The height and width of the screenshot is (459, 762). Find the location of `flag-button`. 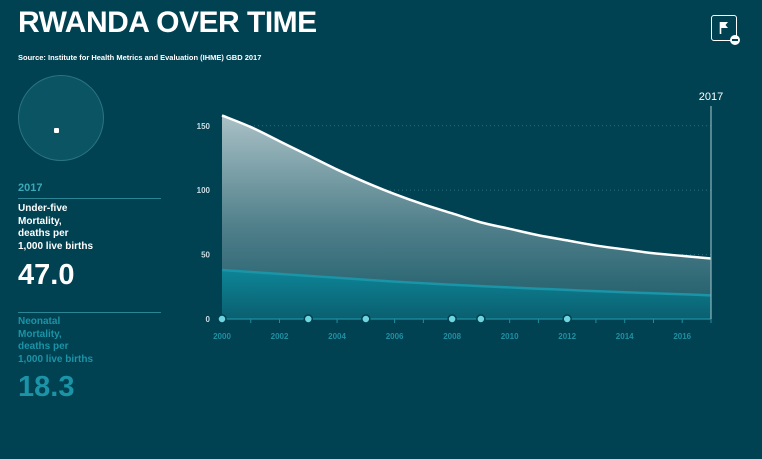

flag-button is located at coordinates (724, 28).